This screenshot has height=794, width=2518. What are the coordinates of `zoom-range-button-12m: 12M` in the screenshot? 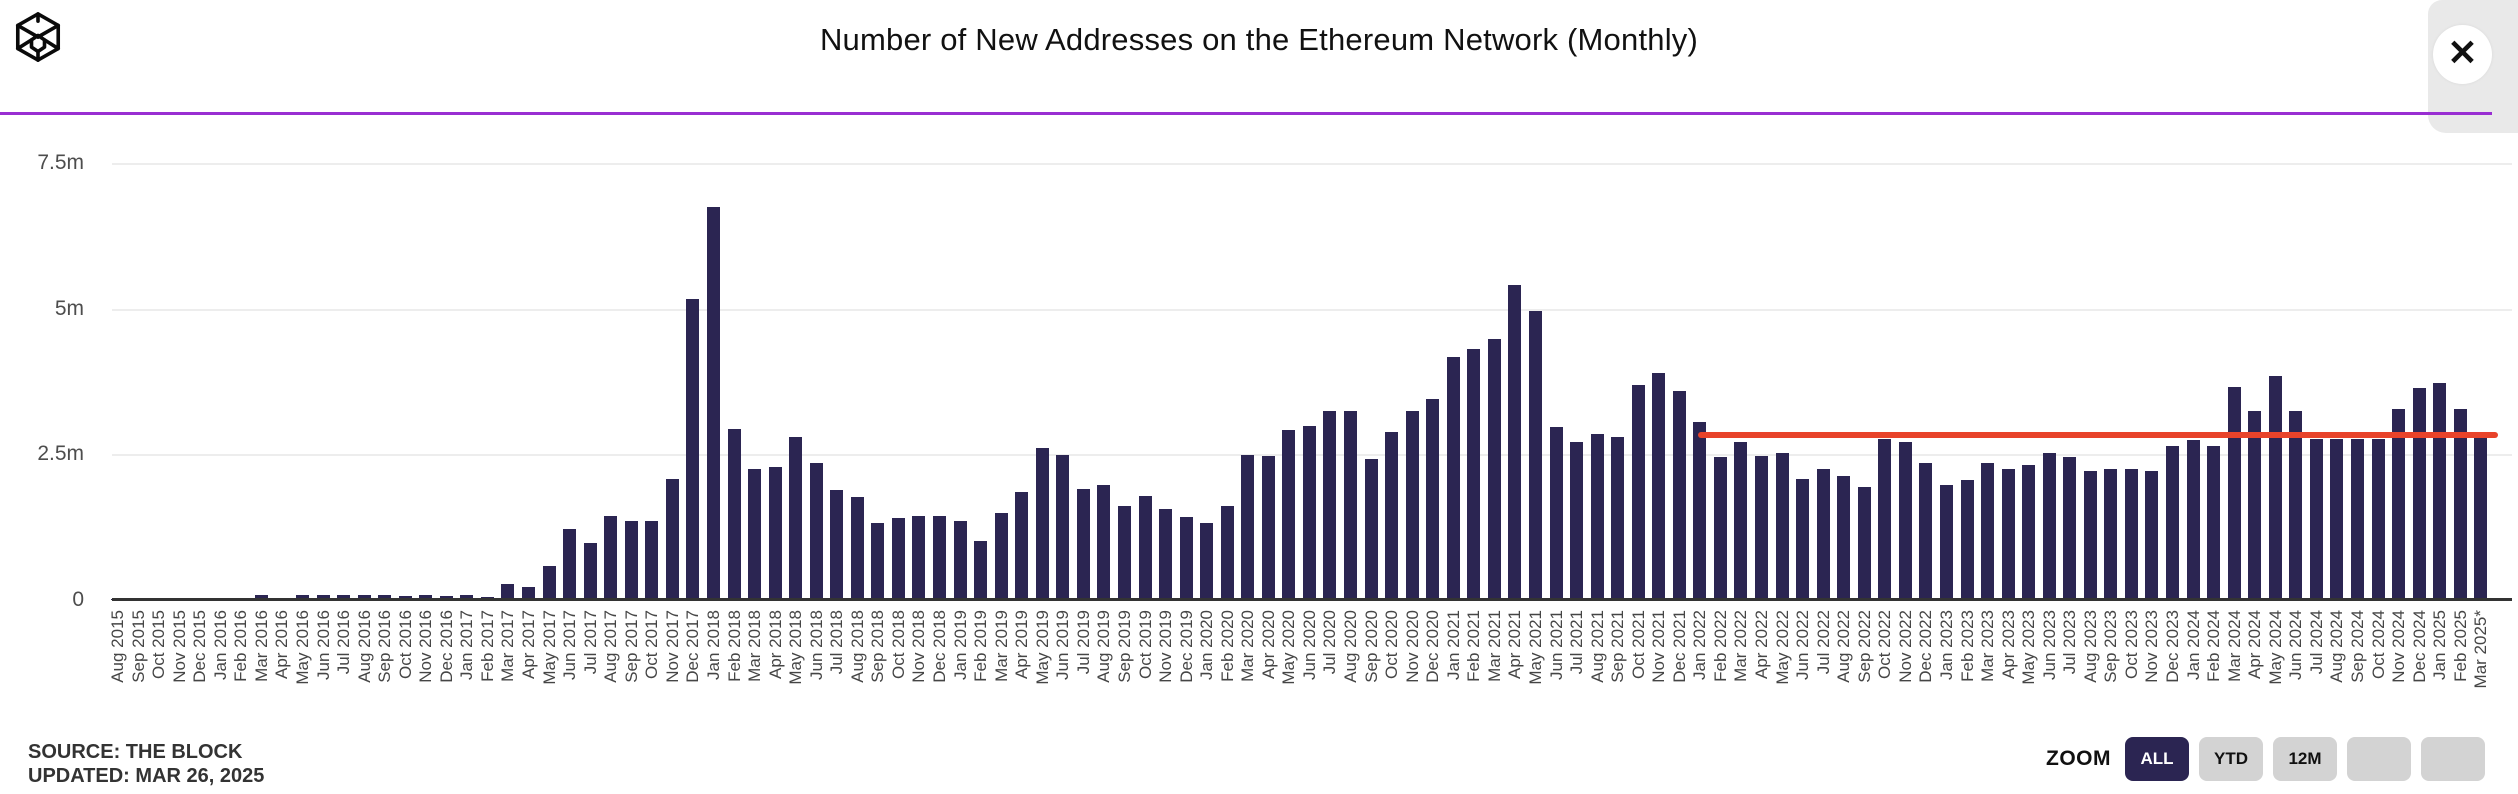 It's located at (2305, 759).